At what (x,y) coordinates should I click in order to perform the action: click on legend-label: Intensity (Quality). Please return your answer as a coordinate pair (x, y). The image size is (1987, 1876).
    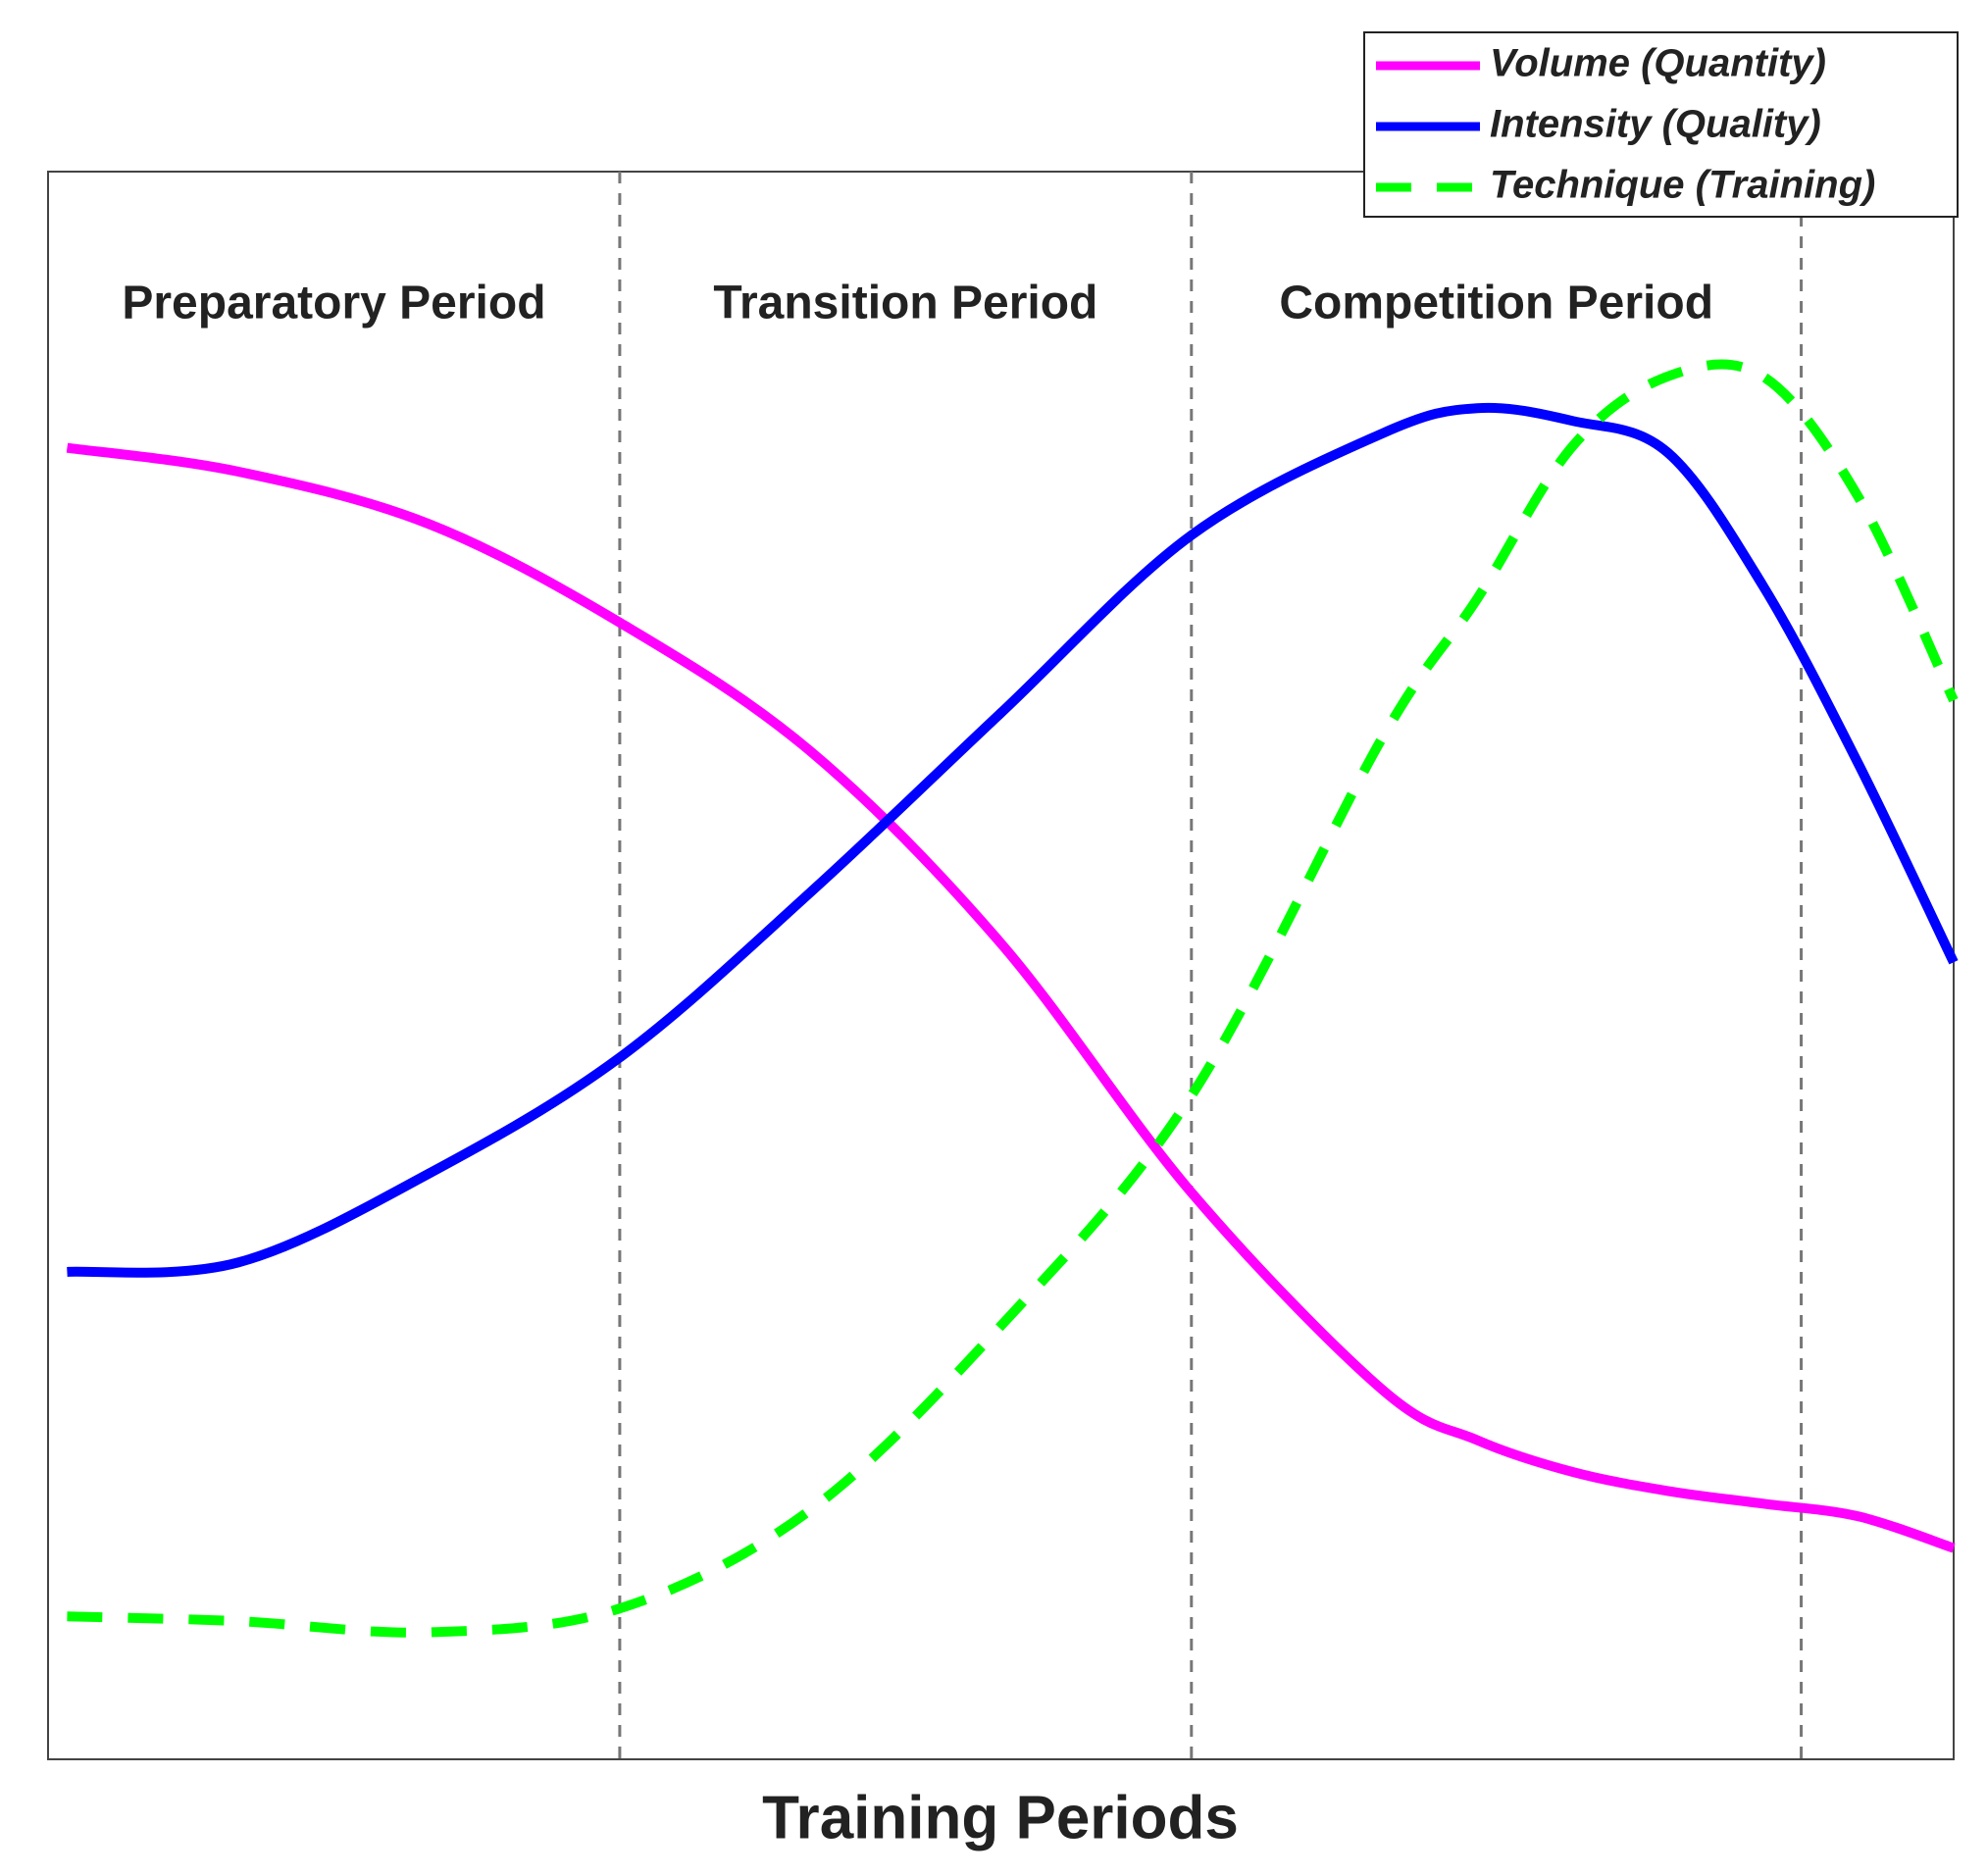
    Looking at the image, I should click on (1655, 124).